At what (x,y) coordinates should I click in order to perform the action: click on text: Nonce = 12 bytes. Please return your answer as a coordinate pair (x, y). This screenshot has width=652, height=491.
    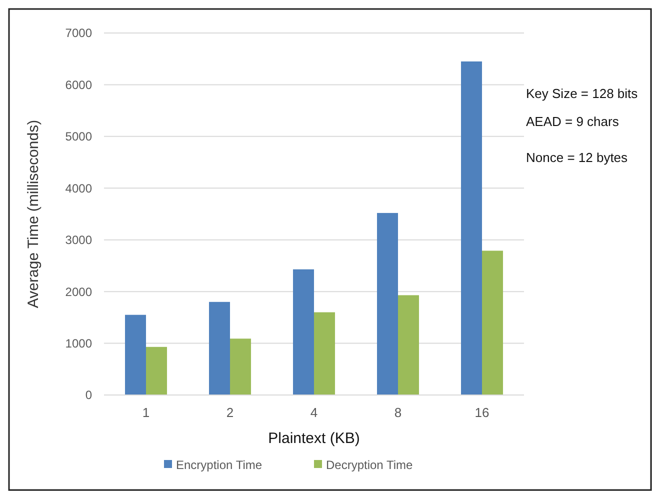
    Looking at the image, I should click on (577, 157).